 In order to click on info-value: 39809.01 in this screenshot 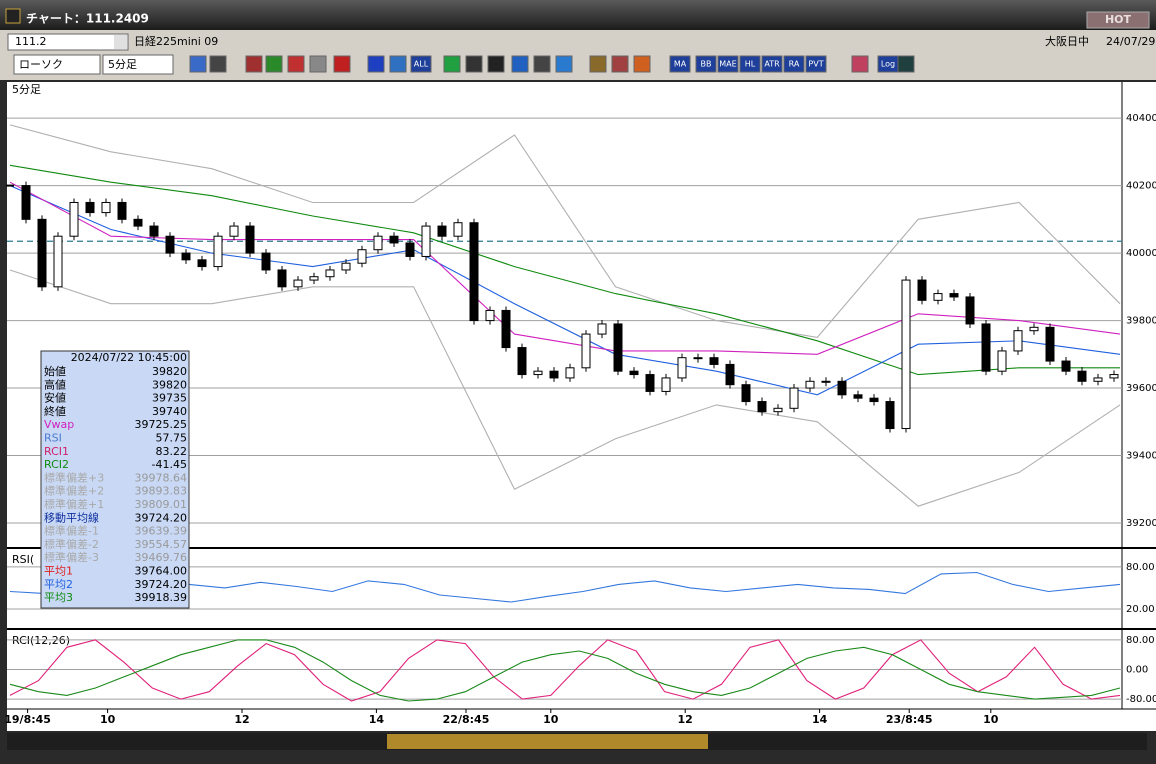, I will do `click(161, 504)`.